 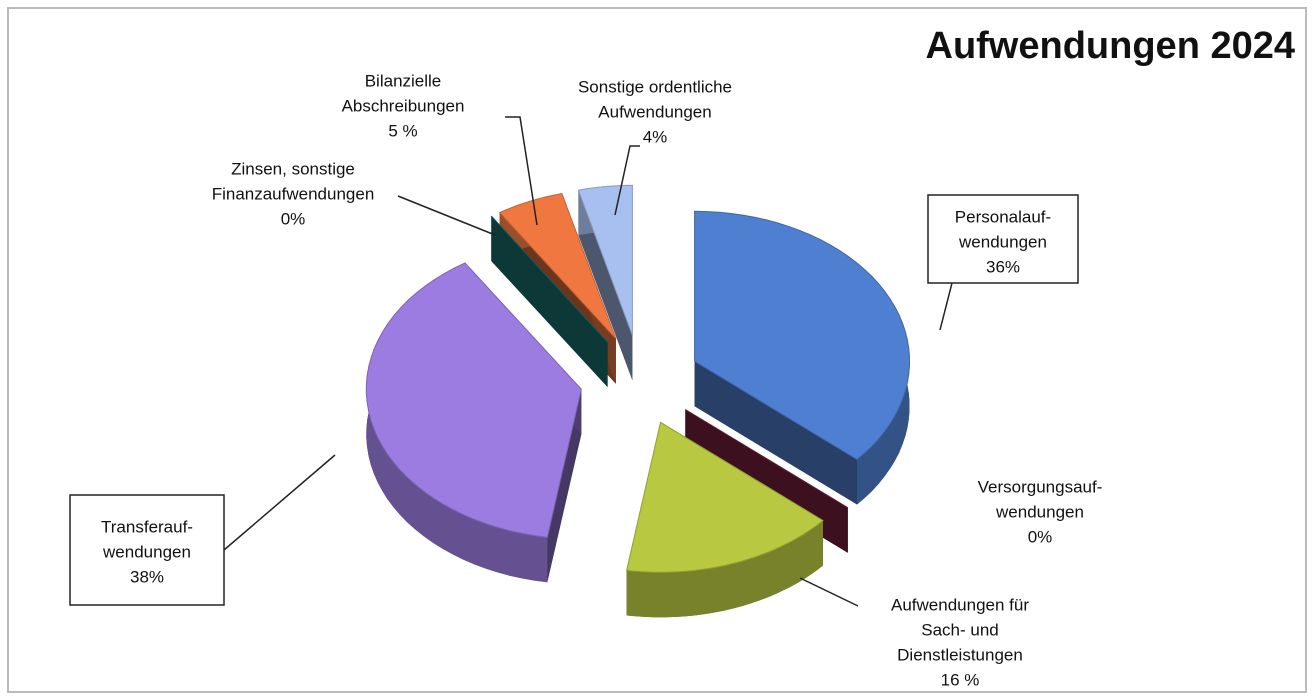 I want to click on slice-label: Dienstleistungen, so click(x=960, y=654).